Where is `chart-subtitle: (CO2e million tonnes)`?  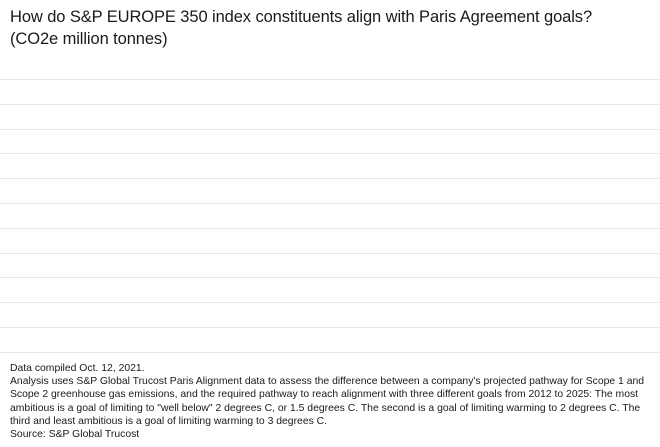 chart-subtitle: (CO2e million tonnes) is located at coordinates (89, 39).